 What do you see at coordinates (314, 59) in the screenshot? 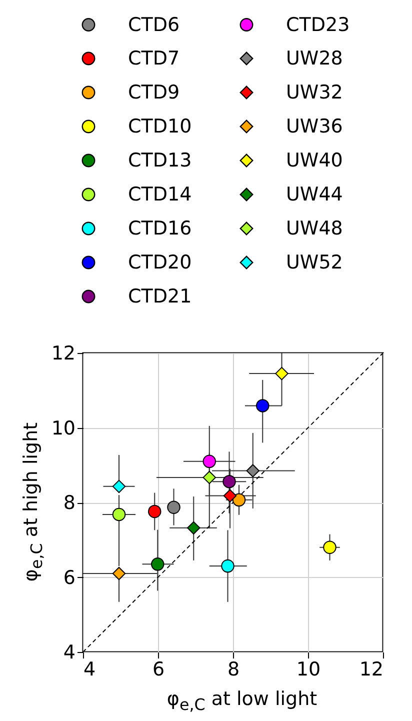
I see `legend-label: UW28` at bounding box center [314, 59].